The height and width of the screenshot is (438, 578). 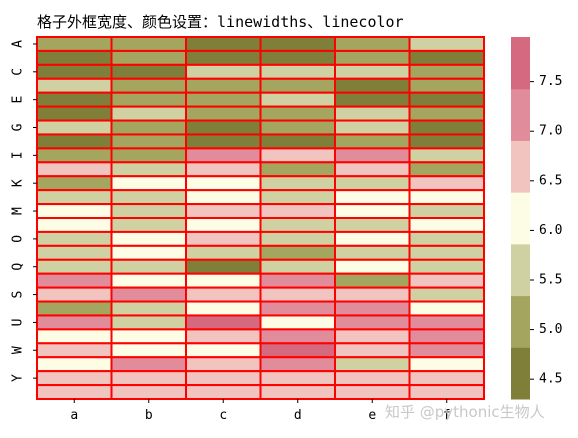 What do you see at coordinates (550, 230) in the screenshot?
I see `colorbar-tick-label: 6.0` at bounding box center [550, 230].